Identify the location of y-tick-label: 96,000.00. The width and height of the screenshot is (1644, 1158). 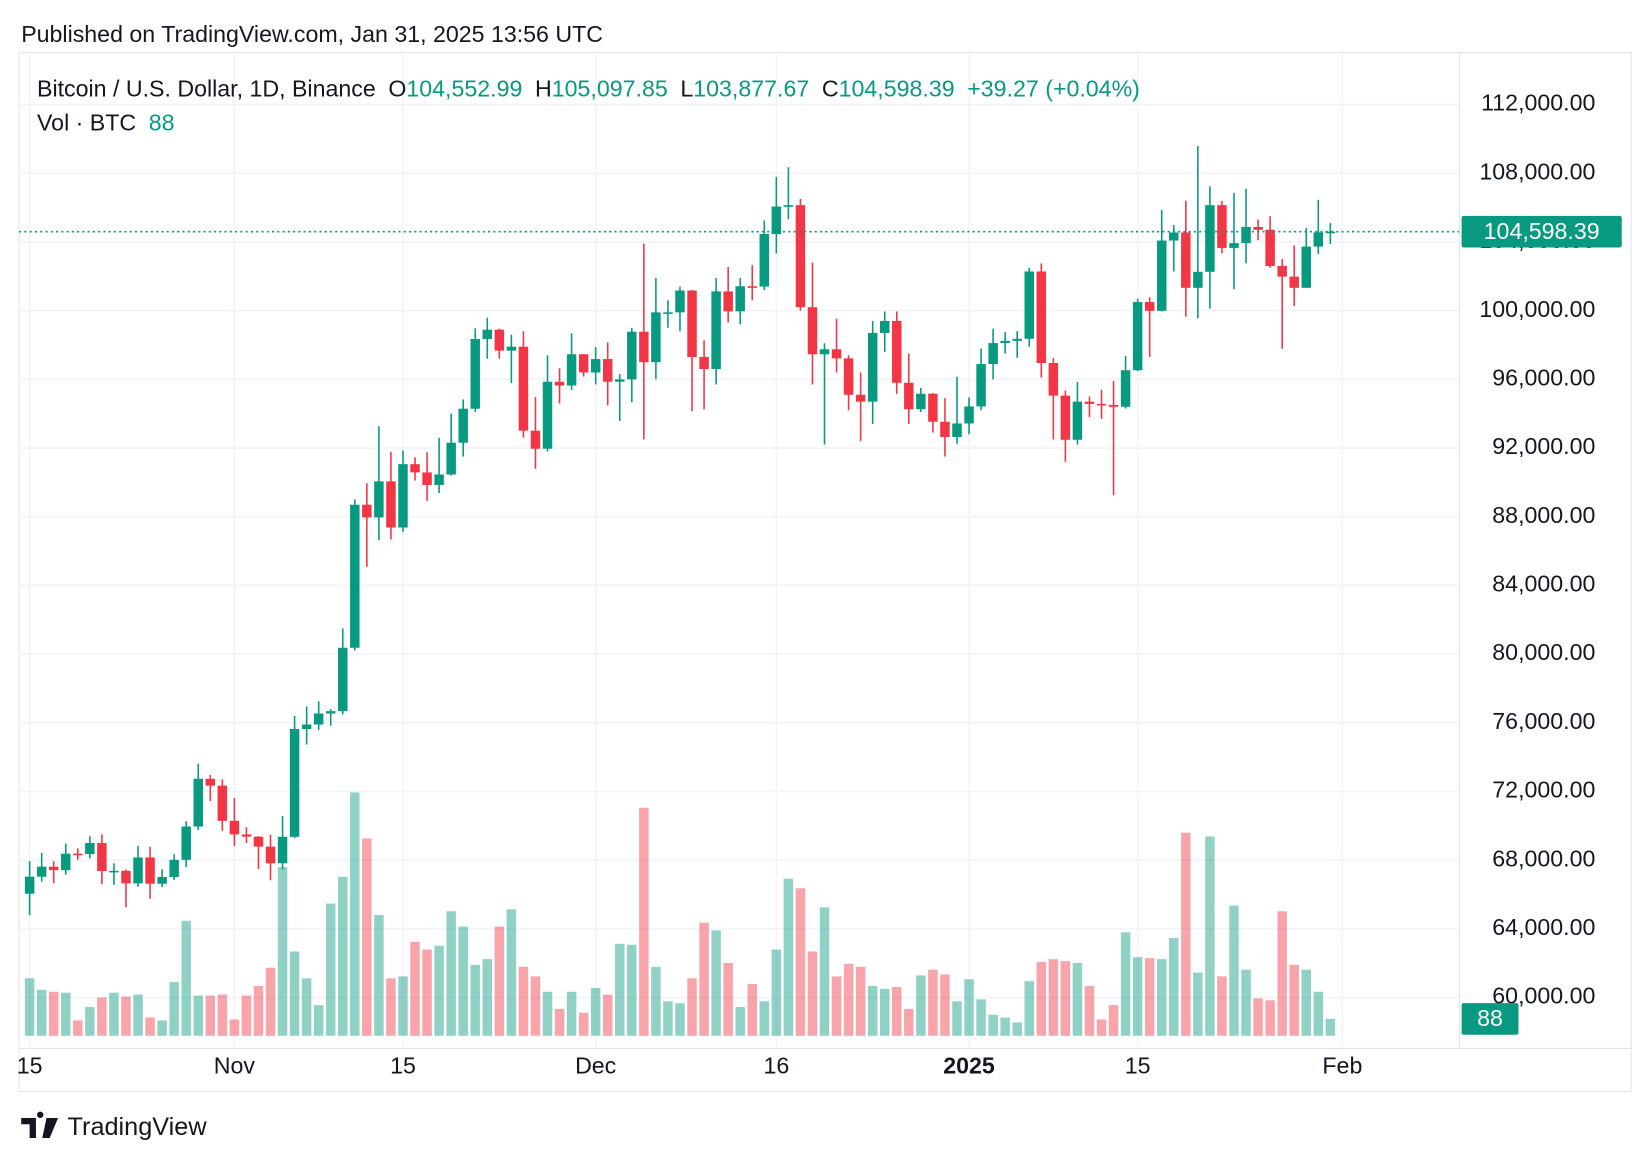
(1543, 377).